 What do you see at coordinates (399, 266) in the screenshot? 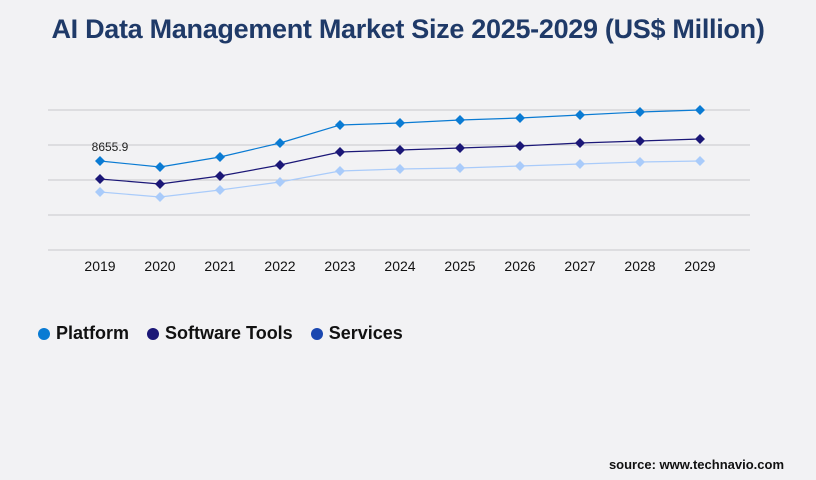
I see `x-tick-label: 2024` at bounding box center [399, 266].